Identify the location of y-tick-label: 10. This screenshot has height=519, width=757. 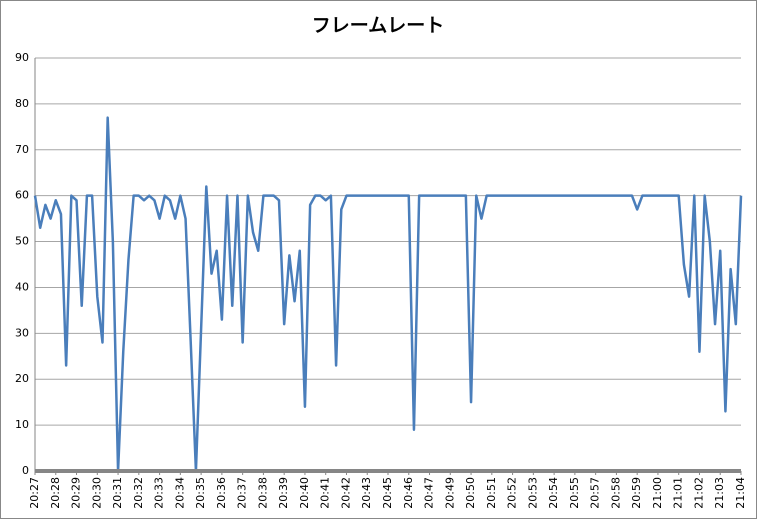
(22, 424).